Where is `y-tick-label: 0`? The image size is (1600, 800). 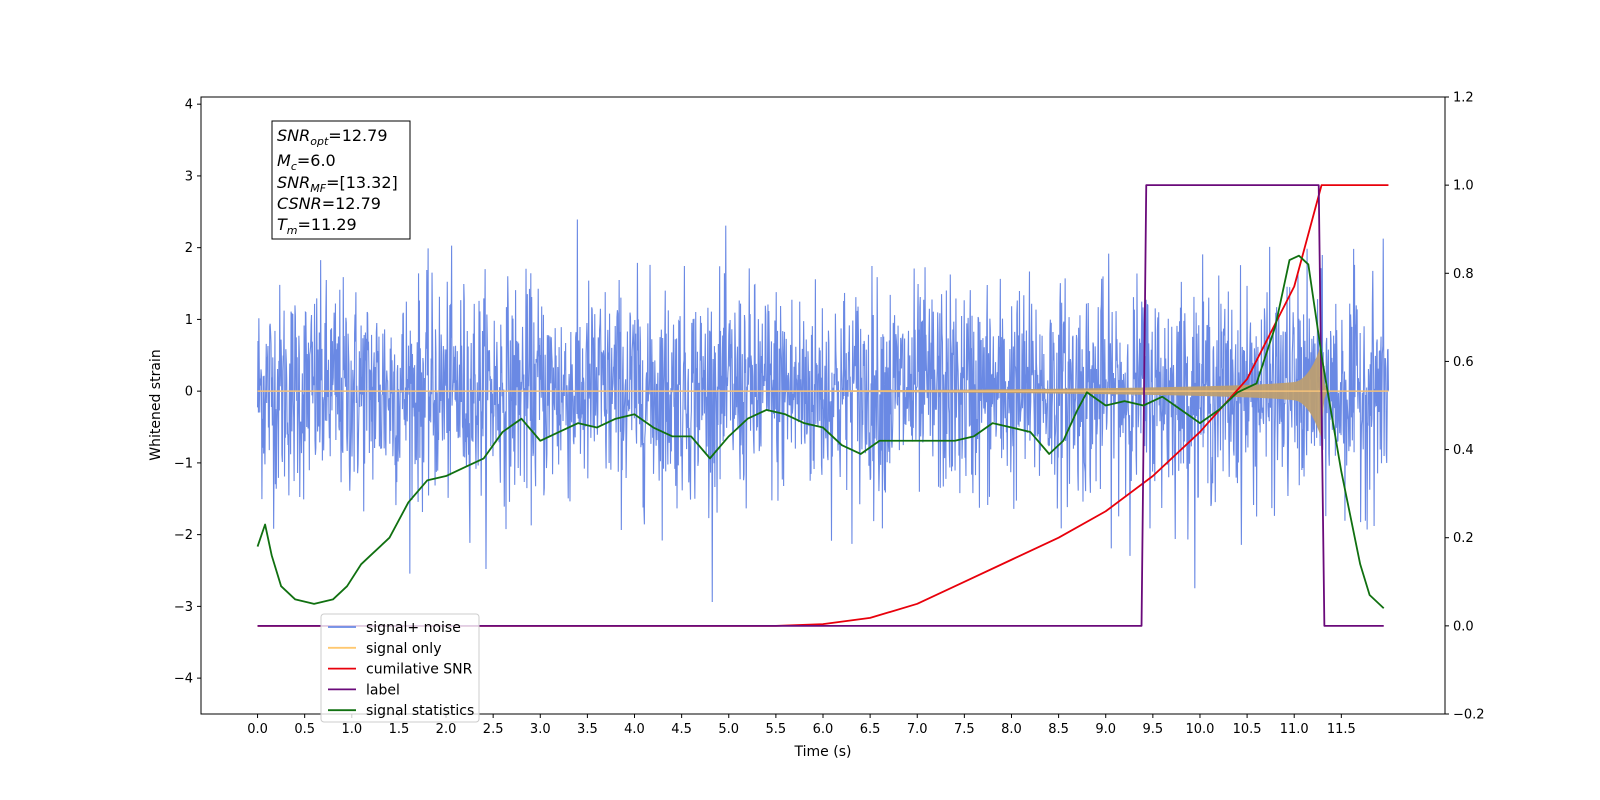
y-tick-label: 0 is located at coordinates (189, 392).